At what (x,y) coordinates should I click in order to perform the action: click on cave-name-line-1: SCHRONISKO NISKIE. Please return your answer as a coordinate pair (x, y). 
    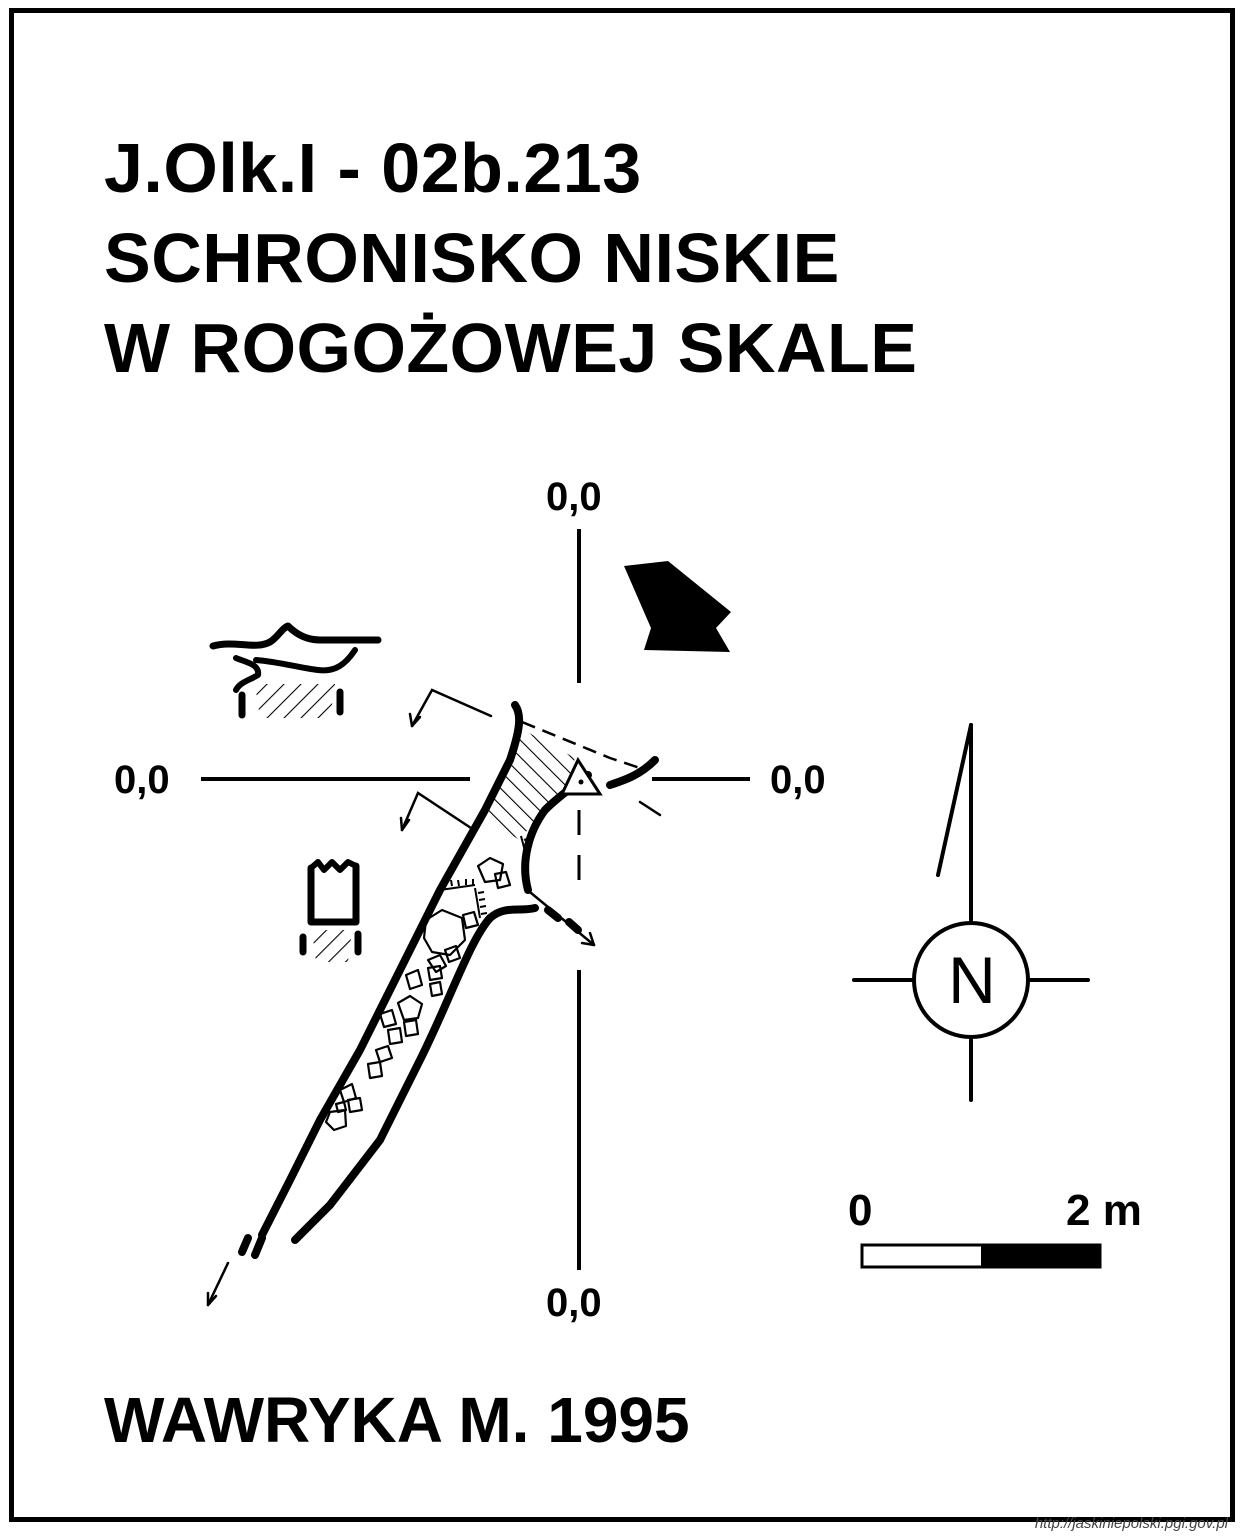
    Looking at the image, I should click on (472, 258).